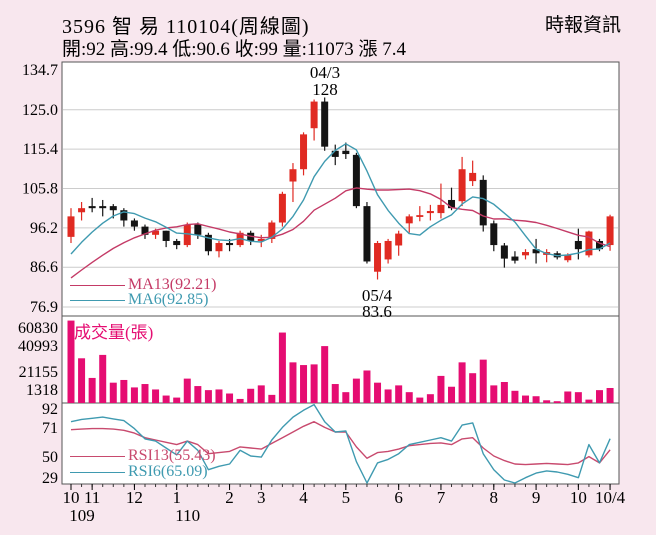  Describe the element at coordinates (40, 188) in the screenshot. I see `price-axis-label: 105.8` at that location.